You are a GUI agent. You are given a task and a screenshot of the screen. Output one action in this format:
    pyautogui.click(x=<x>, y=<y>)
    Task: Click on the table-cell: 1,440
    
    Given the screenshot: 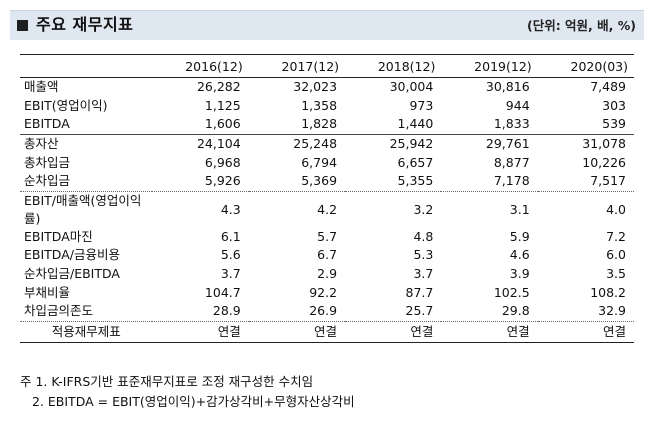 What is the action you would take?
    pyautogui.click(x=415, y=124)
    